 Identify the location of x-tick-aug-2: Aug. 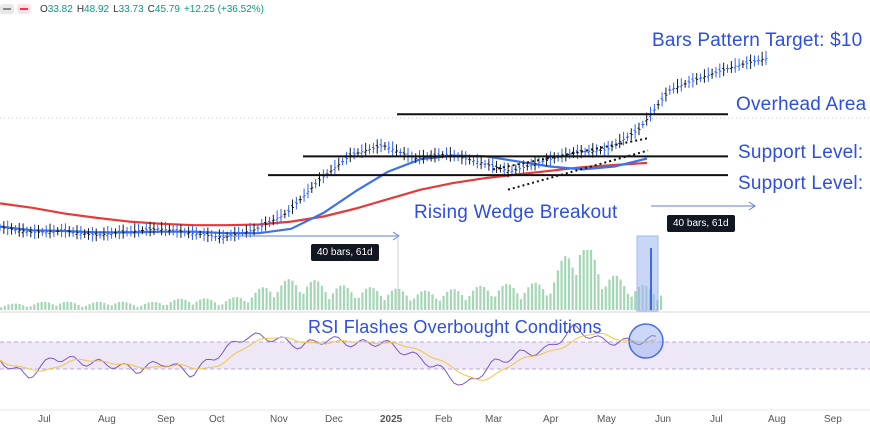
(777, 419).